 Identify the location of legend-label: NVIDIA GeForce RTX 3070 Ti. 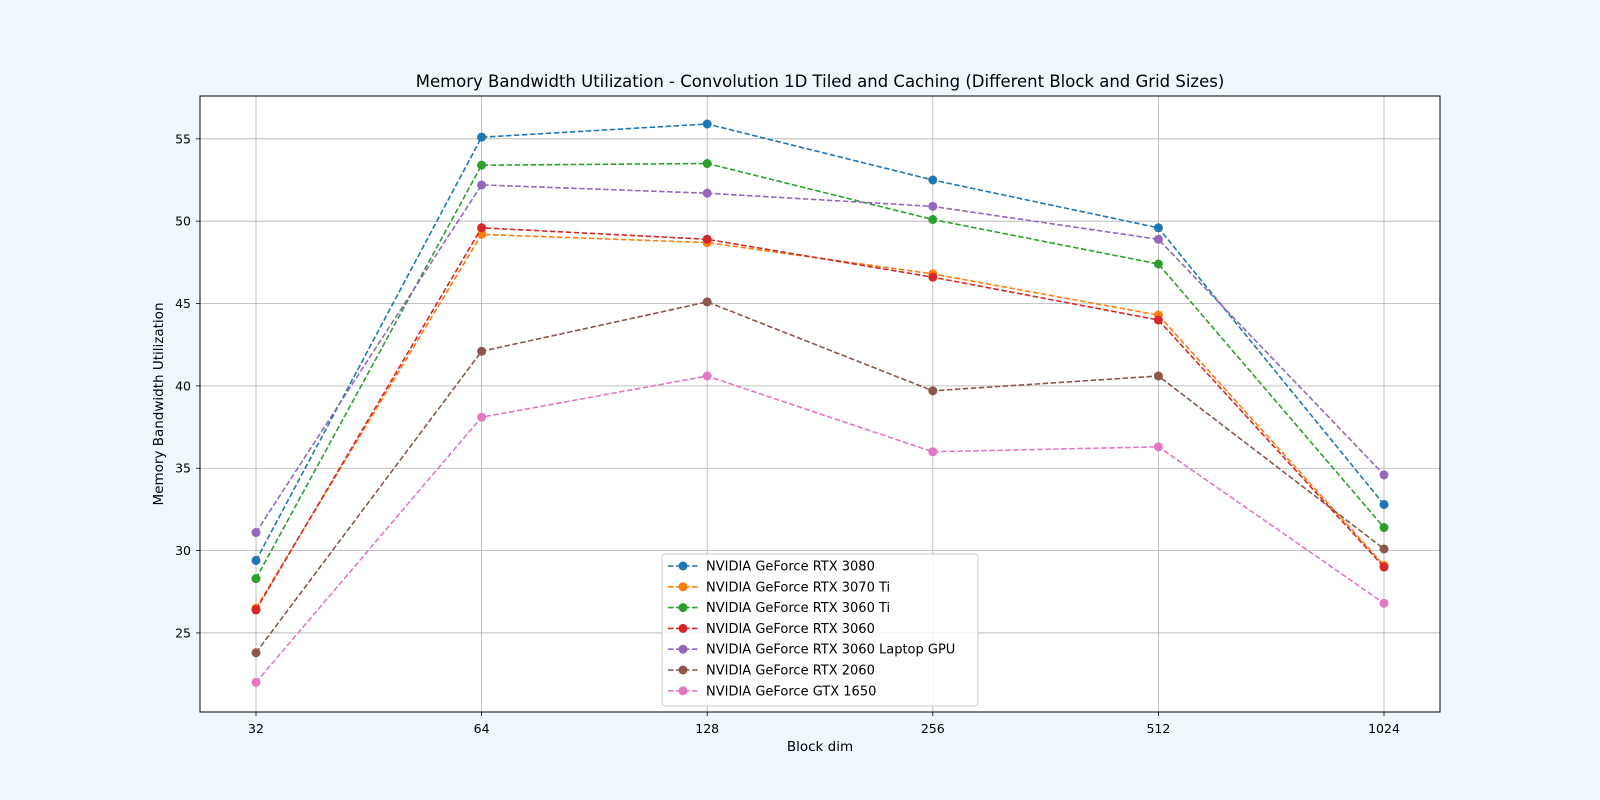
(798, 587).